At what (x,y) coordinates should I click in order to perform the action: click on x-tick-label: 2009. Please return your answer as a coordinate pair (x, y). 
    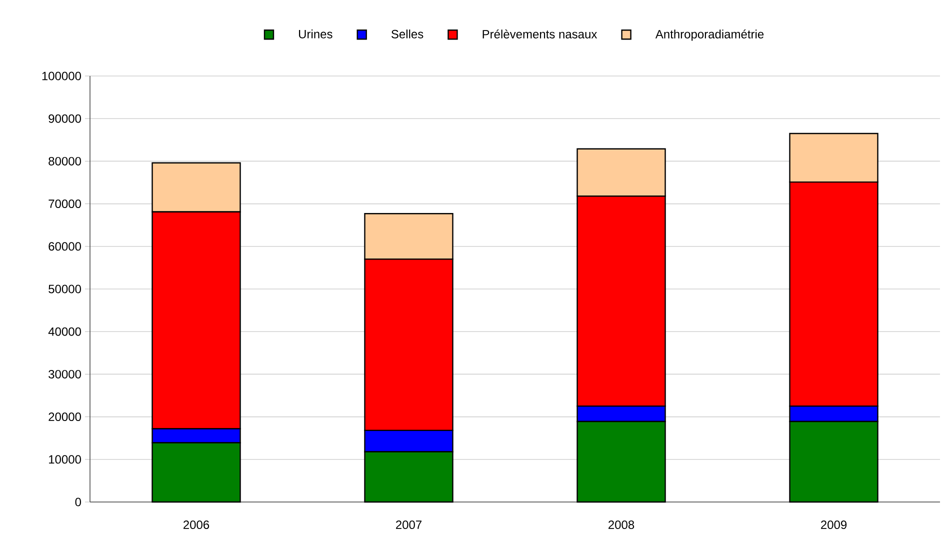
    Looking at the image, I should click on (834, 525).